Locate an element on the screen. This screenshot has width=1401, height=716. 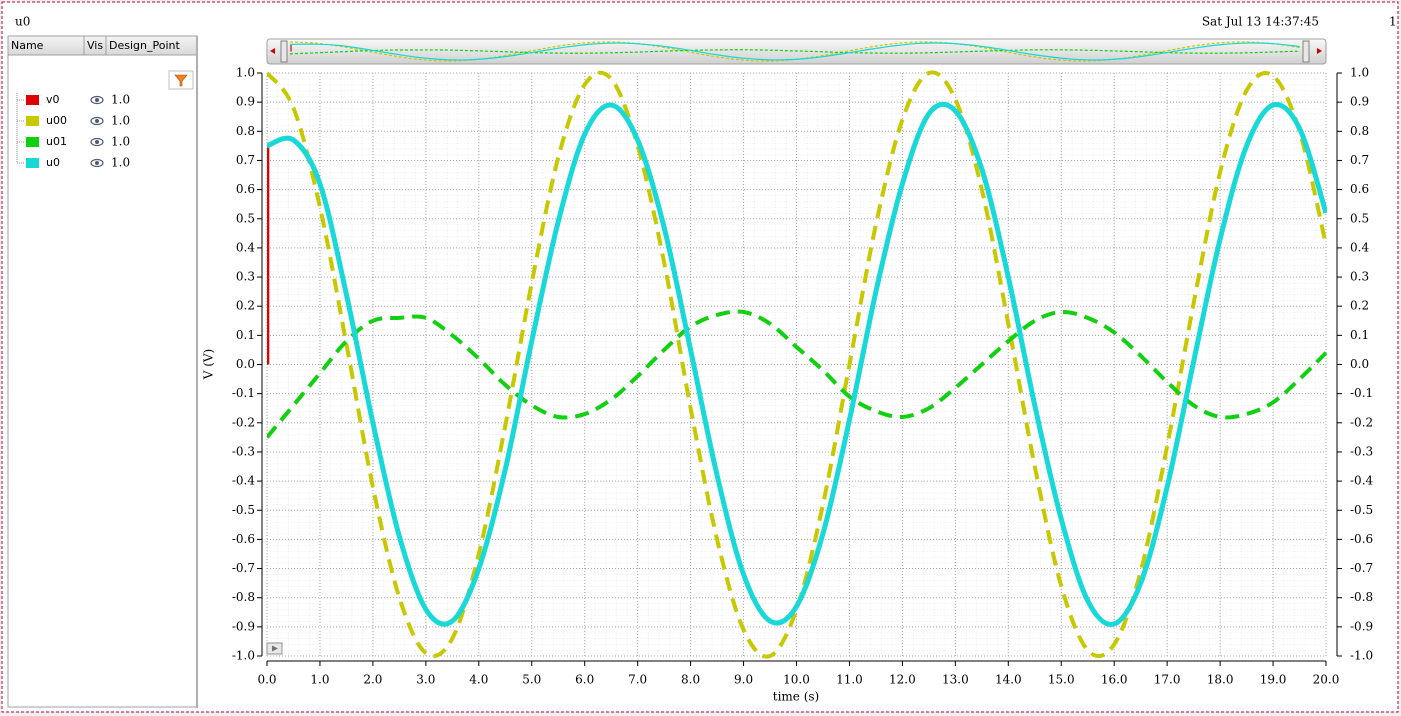
y2-tick-label: 0.0 is located at coordinates (1359, 364).